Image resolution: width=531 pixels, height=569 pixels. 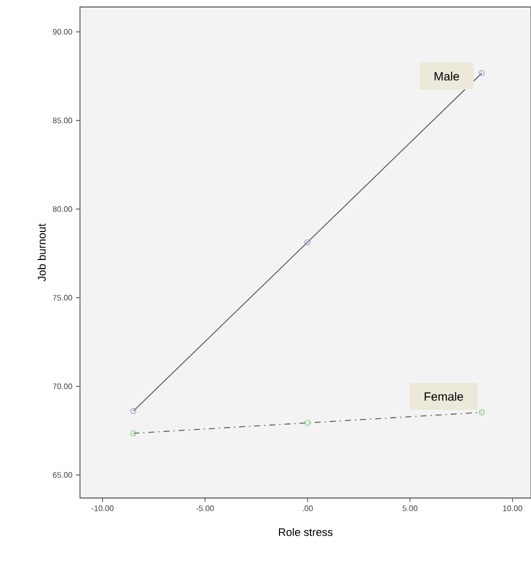 I want to click on series-label: Female, so click(x=443, y=396).